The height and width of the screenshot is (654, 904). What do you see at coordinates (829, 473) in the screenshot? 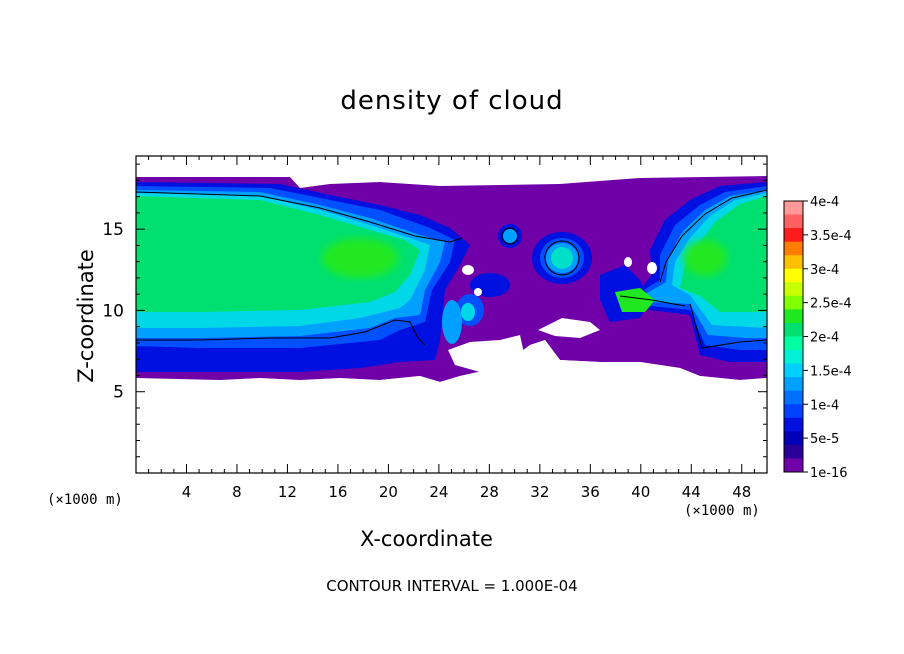
I see `colorbar-label: 1e-16` at bounding box center [829, 473].